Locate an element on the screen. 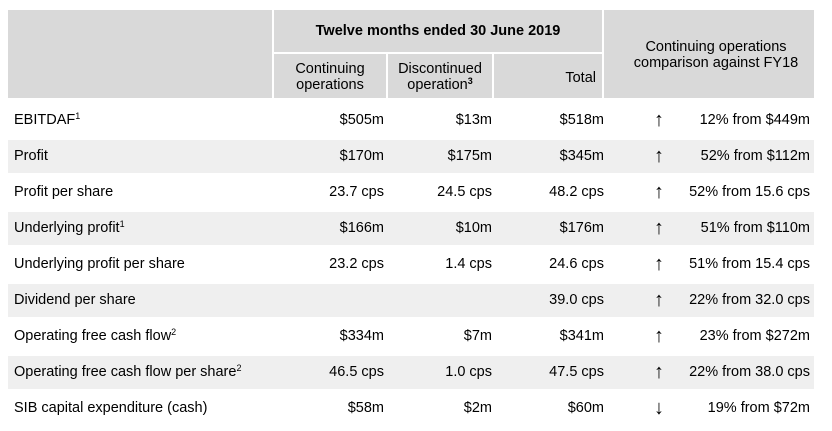  row-label: EBITDAF1 is located at coordinates (47, 120).